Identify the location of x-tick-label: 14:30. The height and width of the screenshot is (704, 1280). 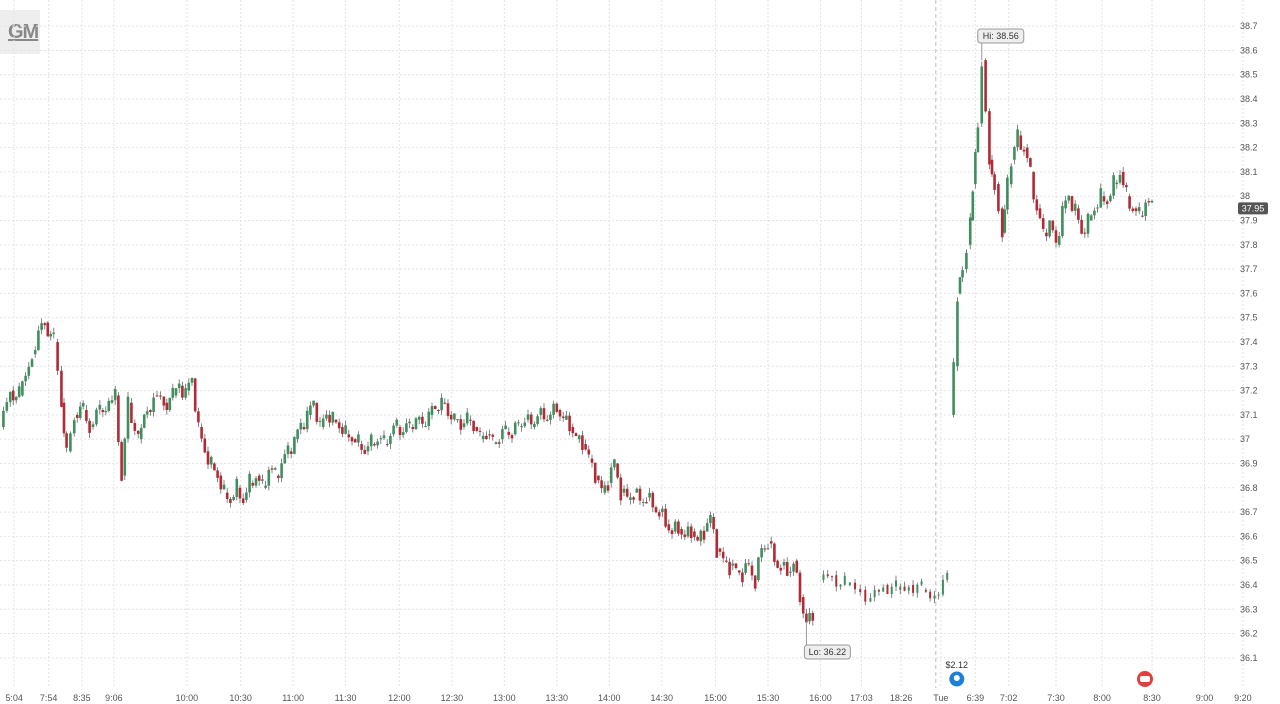
(661, 698).